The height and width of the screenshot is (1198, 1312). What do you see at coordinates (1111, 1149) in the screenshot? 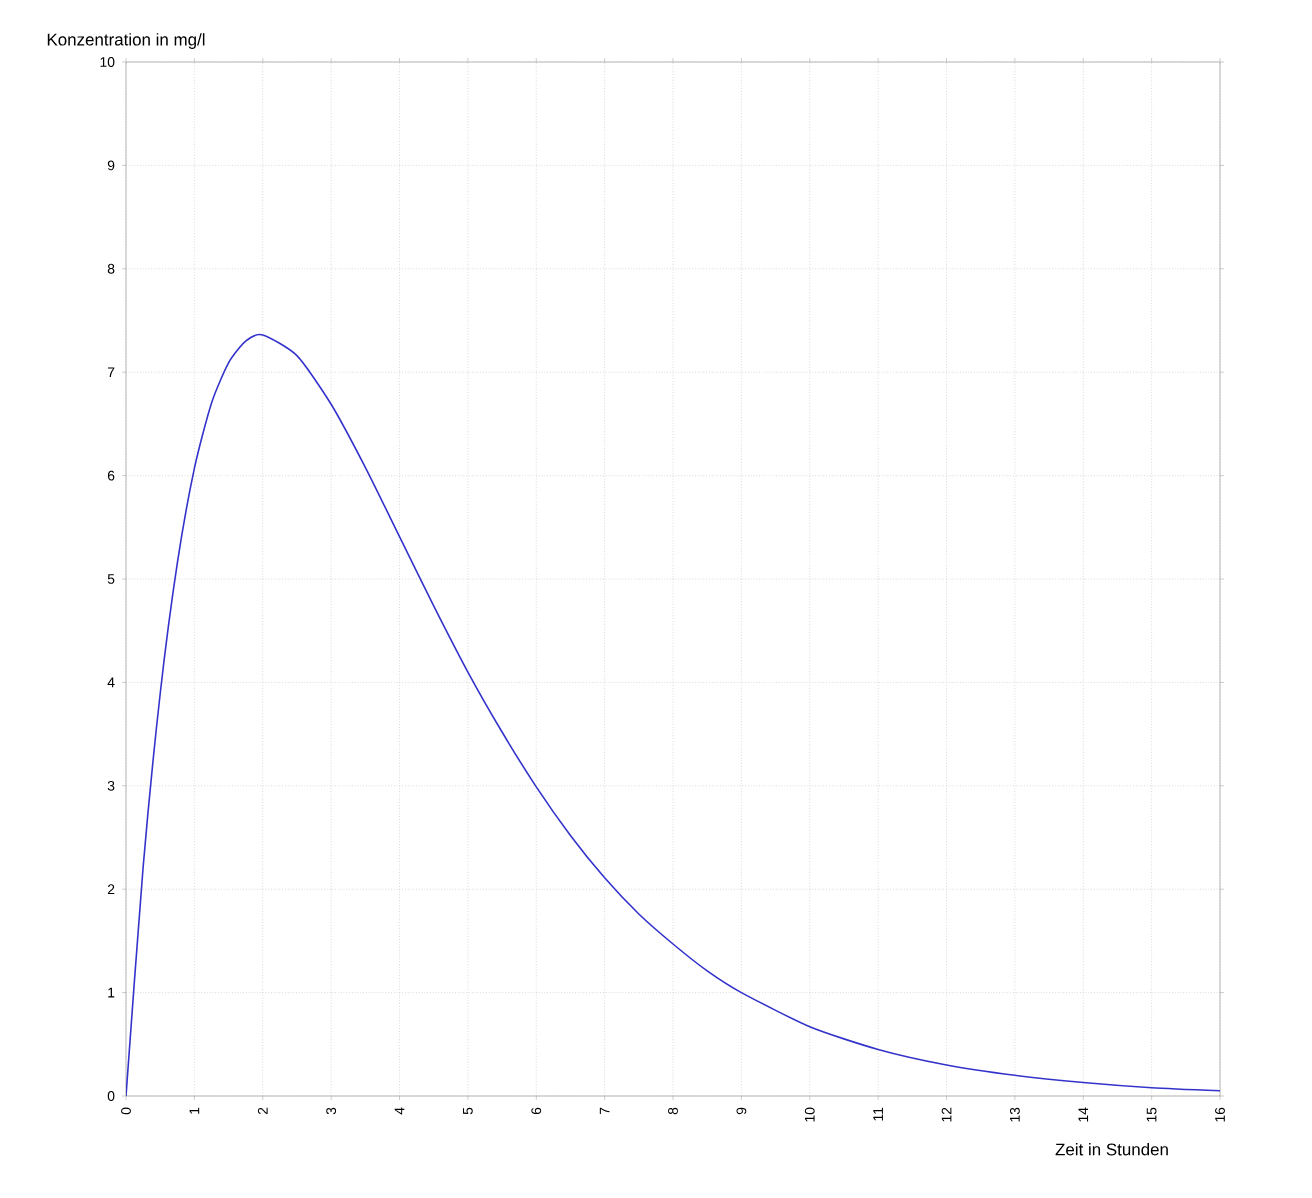
I see `x-axis-title: Zeit in Stunden` at bounding box center [1111, 1149].